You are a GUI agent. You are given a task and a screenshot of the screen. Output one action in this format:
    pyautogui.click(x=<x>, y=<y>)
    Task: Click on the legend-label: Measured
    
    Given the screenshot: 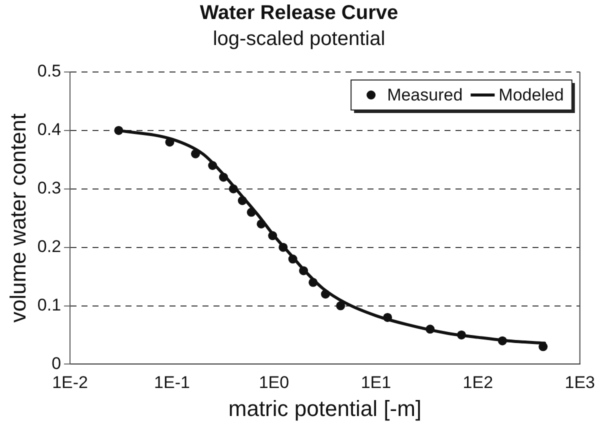 What is the action you would take?
    pyautogui.click(x=425, y=95)
    